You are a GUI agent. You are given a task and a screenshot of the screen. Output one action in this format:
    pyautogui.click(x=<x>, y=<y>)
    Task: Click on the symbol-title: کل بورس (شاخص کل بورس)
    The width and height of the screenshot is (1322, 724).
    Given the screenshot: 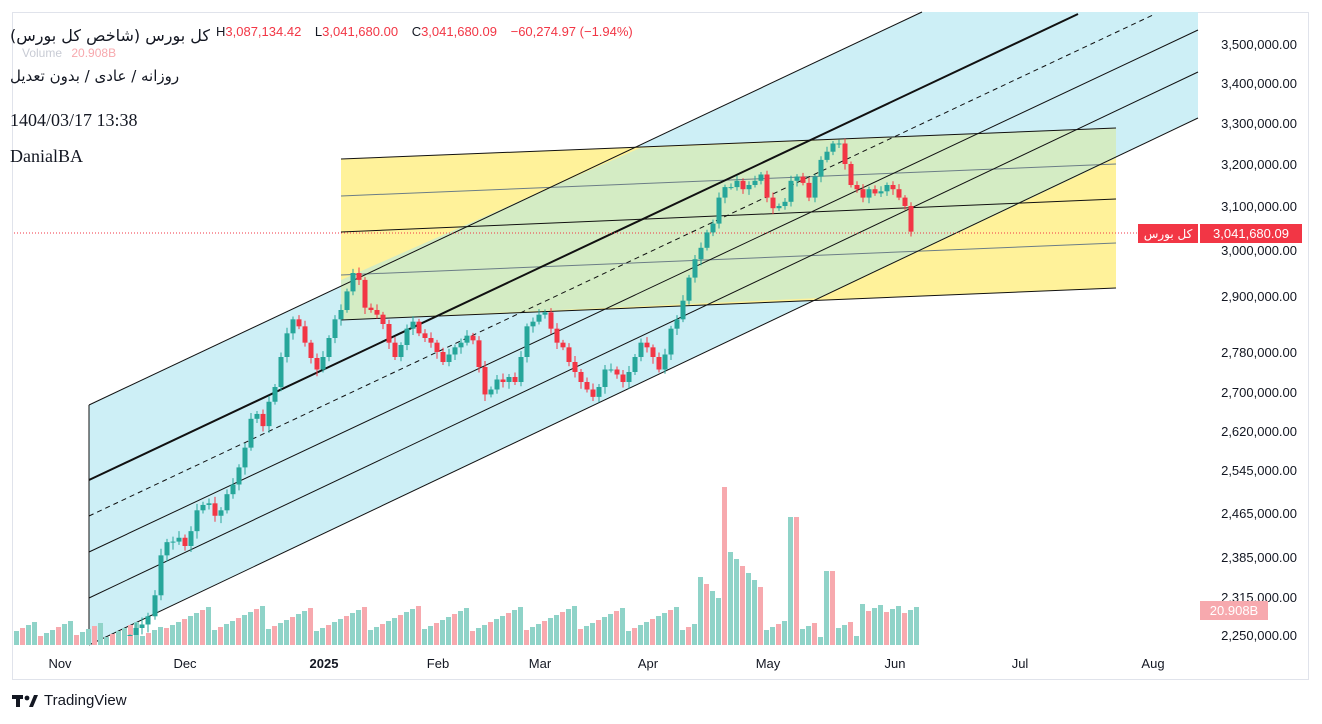 What is the action you would take?
    pyautogui.click(x=110, y=35)
    